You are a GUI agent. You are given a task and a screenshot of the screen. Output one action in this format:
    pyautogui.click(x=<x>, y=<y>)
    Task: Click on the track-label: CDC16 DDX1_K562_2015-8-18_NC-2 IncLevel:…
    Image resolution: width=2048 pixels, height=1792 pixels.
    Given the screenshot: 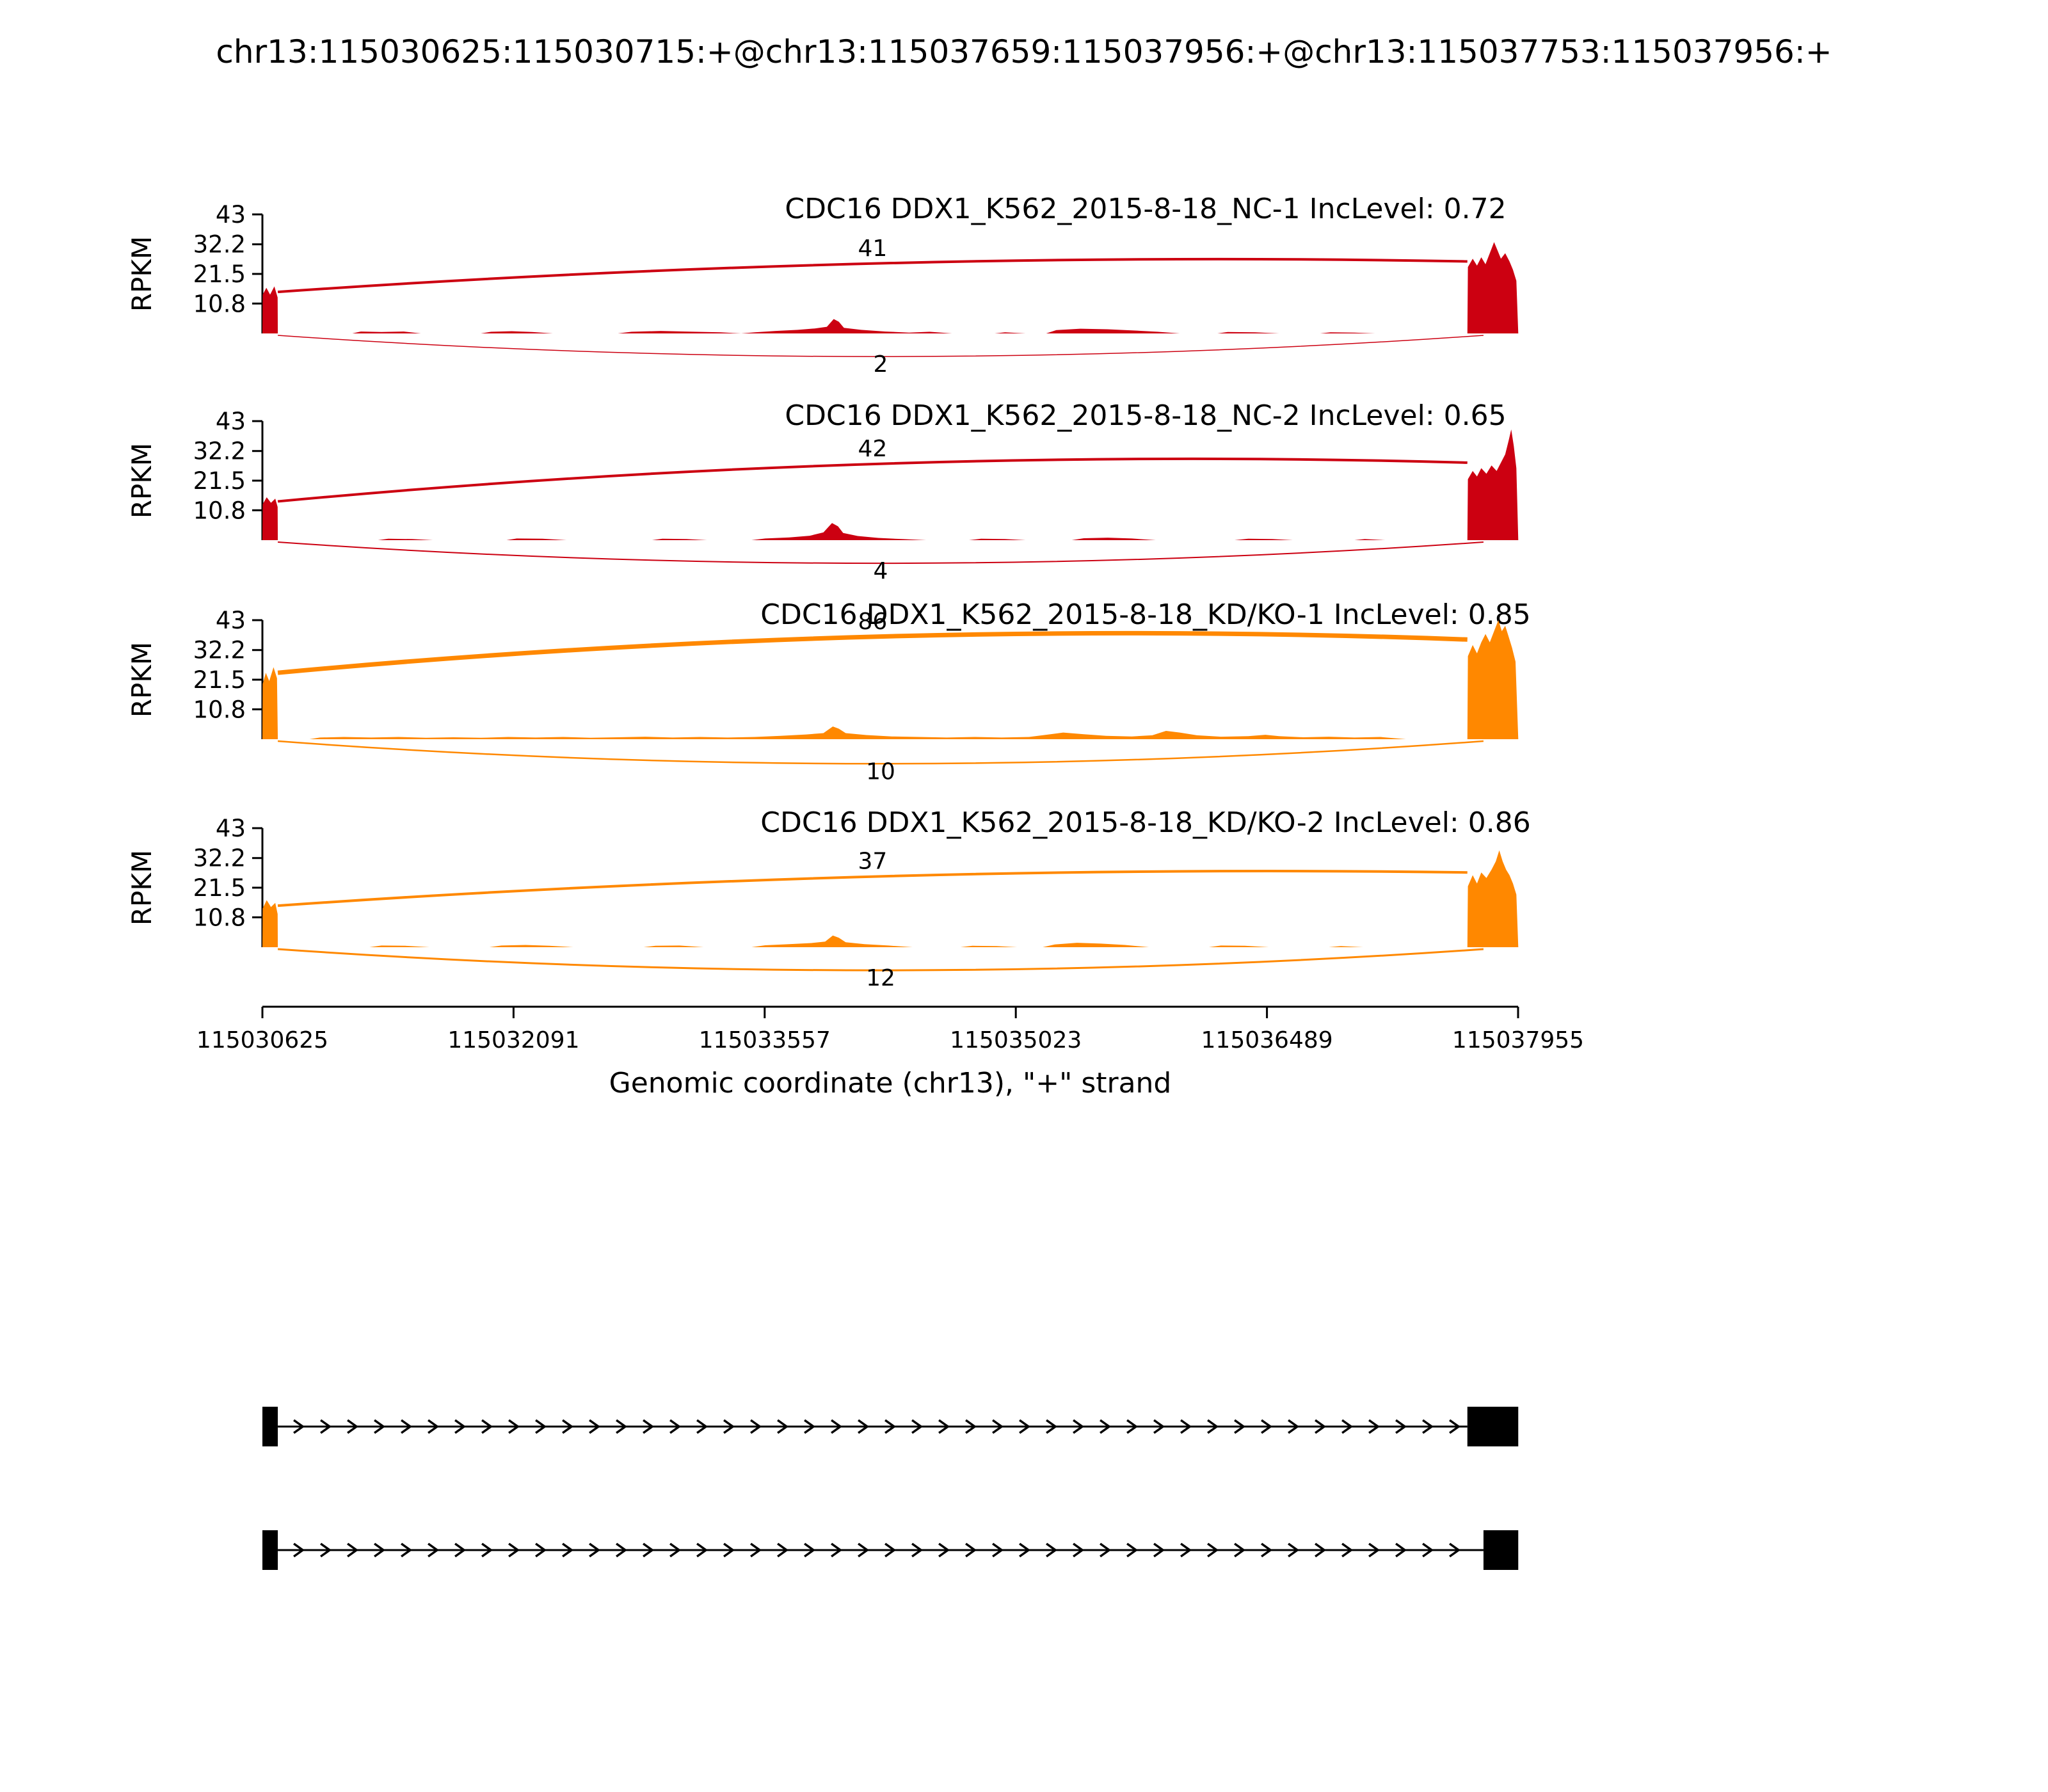 What is the action you would take?
    pyautogui.click(x=1145, y=415)
    